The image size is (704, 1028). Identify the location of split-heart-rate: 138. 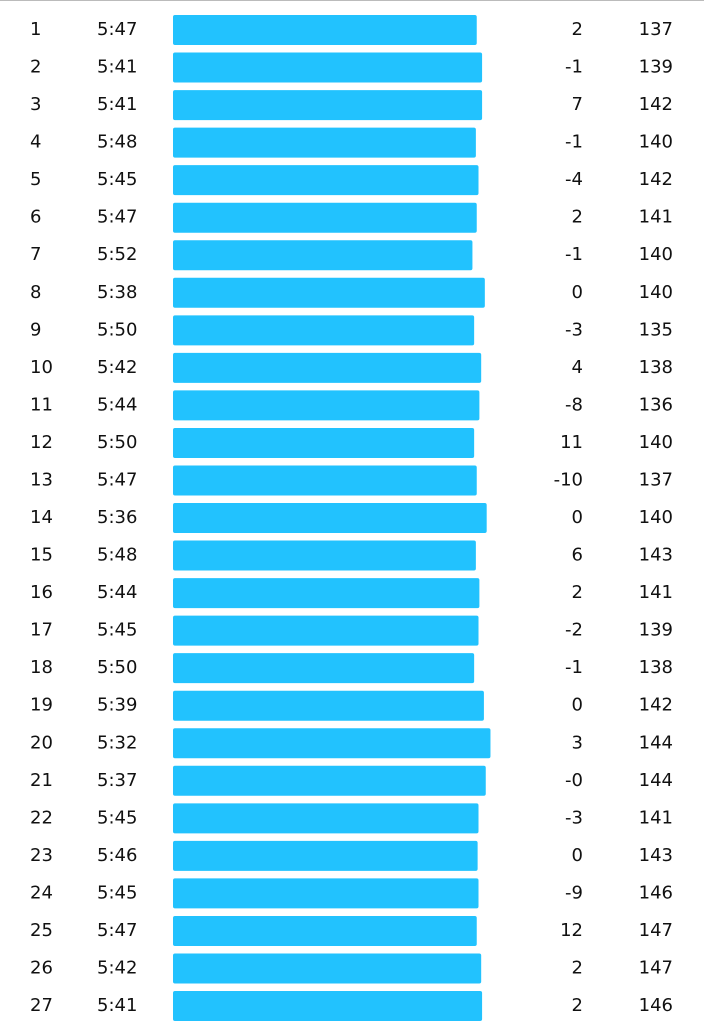
(656, 367).